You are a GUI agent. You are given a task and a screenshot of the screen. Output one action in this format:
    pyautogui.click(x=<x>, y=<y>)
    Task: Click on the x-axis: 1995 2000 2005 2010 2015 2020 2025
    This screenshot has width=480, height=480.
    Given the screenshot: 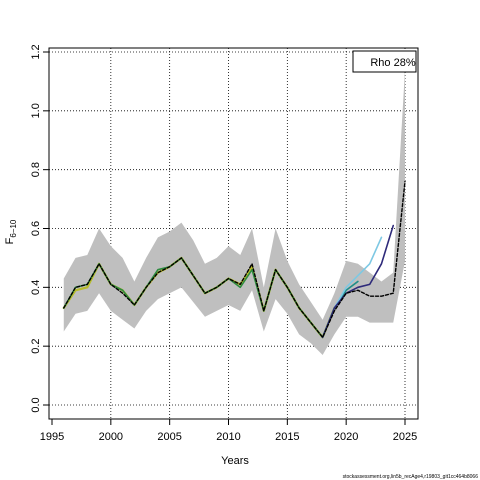 What is the action you would take?
    pyautogui.click(x=228, y=430)
    